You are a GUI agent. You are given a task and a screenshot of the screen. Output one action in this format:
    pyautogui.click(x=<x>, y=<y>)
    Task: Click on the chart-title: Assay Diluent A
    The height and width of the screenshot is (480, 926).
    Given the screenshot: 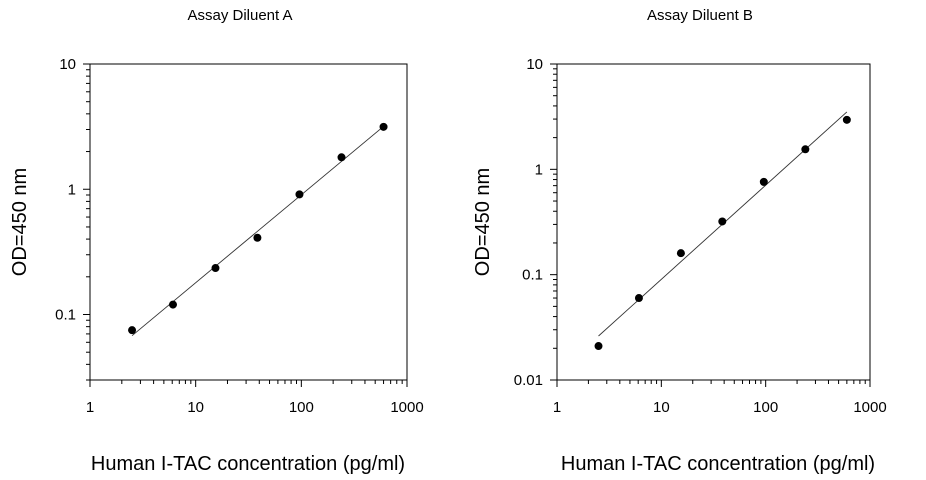 What is the action you would take?
    pyautogui.click(x=239, y=15)
    